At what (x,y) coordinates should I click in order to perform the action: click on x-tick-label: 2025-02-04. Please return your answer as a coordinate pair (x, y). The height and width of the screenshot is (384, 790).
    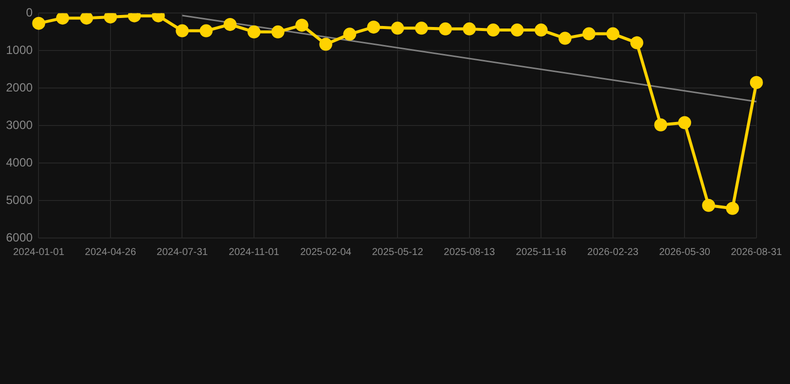
    Looking at the image, I should click on (326, 252).